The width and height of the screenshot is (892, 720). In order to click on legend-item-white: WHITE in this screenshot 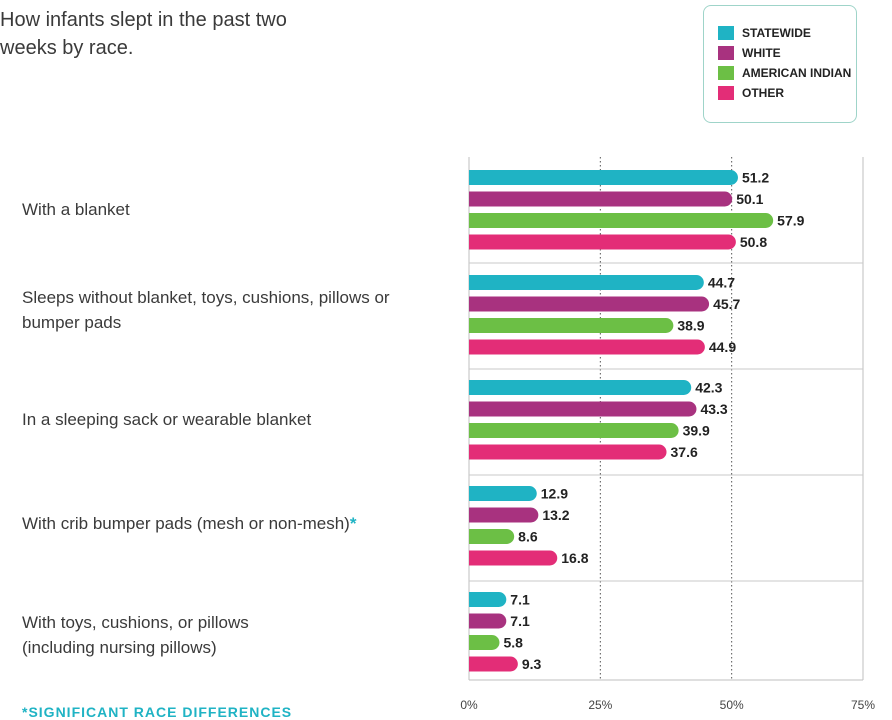, I will do `click(749, 53)`.